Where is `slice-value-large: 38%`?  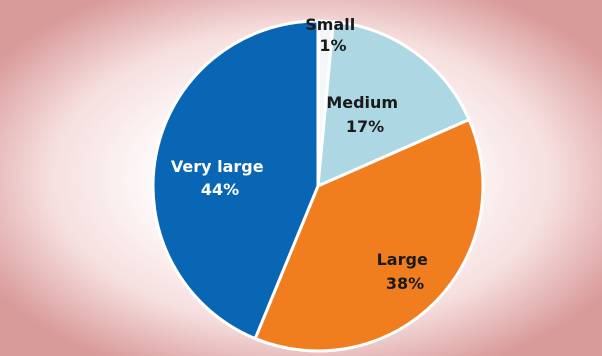
slice-value-large: 38% is located at coordinates (405, 283).